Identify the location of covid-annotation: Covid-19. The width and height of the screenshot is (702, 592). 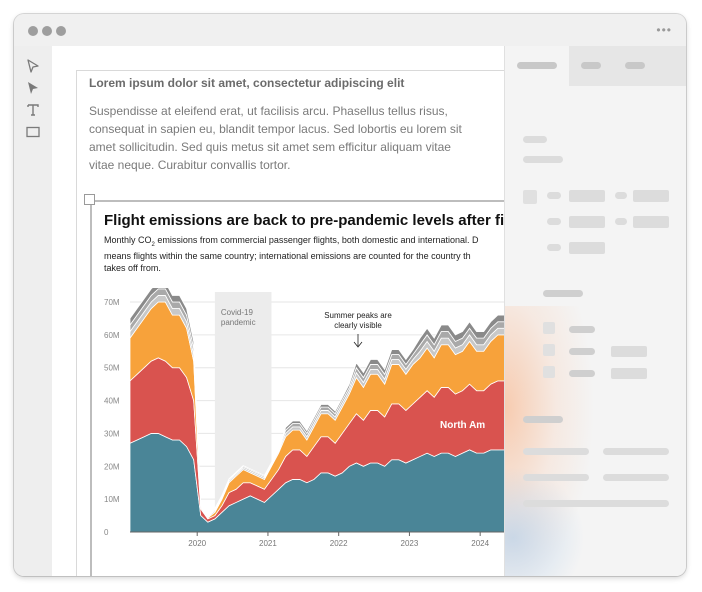
(237, 312).